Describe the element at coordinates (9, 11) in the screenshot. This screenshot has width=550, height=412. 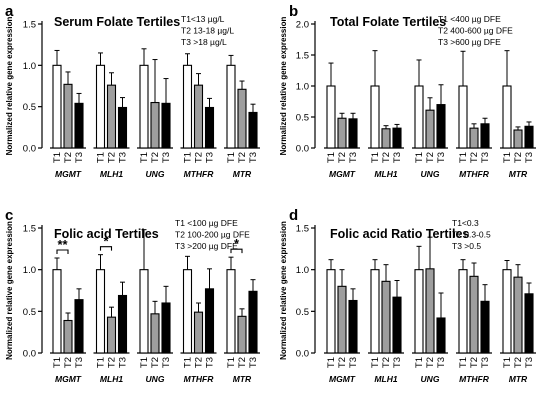
I see `panel-label: a` at that location.